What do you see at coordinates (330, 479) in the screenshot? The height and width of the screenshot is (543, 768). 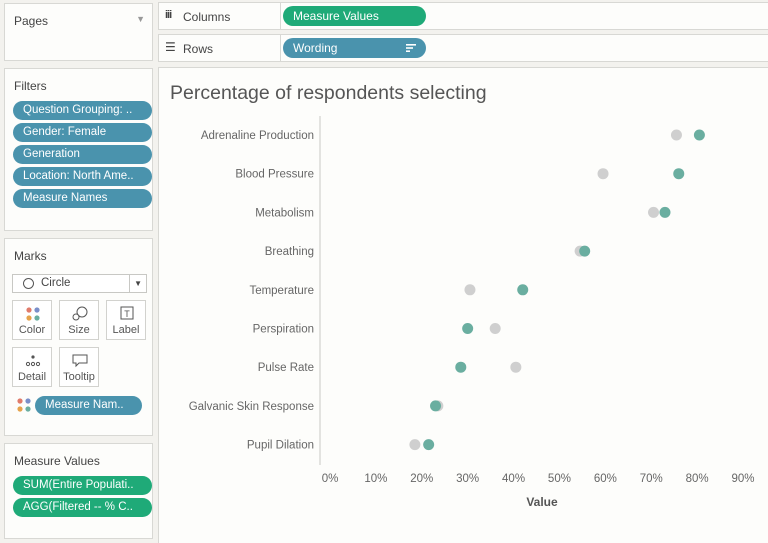 I see `x-tick-label: 0%` at bounding box center [330, 479].